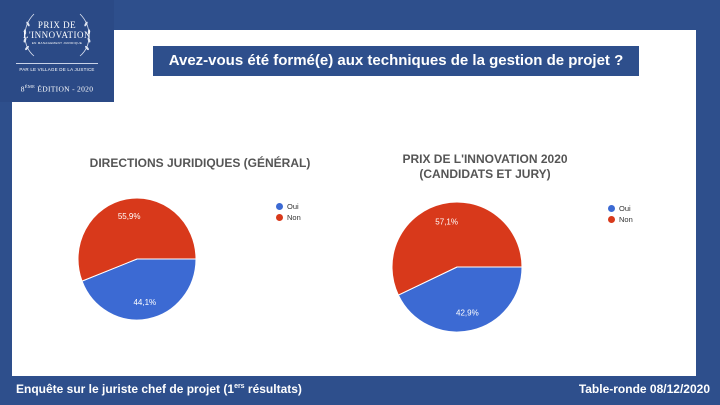 The width and height of the screenshot is (720, 405). What do you see at coordinates (200, 163) in the screenshot?
I see `chart-title-left: DIRECTIONS JURIDIQUES (GÉNÉRAL)` at bounding box center [200, 163].